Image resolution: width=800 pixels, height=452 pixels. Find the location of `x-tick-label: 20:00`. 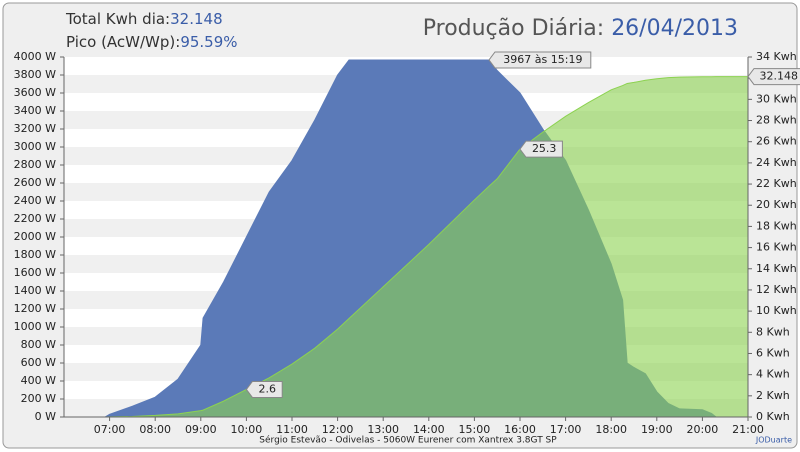

x-tick-label: 20:00 is located at coordinates (703, 429).